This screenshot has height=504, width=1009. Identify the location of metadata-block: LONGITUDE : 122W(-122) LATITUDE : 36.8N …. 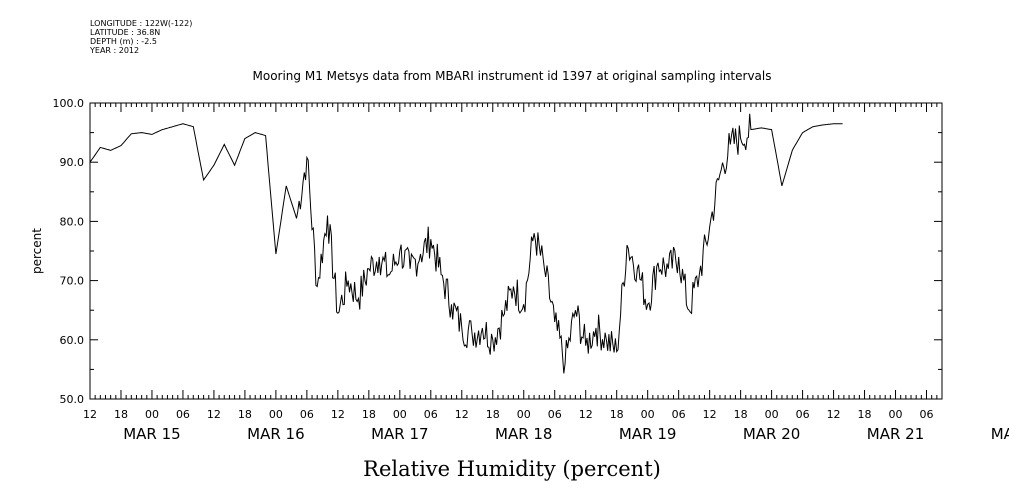
(141, 37).